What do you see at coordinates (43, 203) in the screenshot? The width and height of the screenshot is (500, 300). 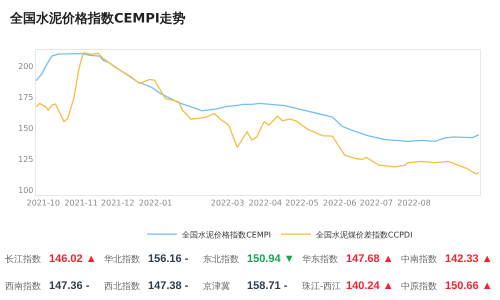 I see `x-tick-label: 2021-10` at bounding box center [43, 203].